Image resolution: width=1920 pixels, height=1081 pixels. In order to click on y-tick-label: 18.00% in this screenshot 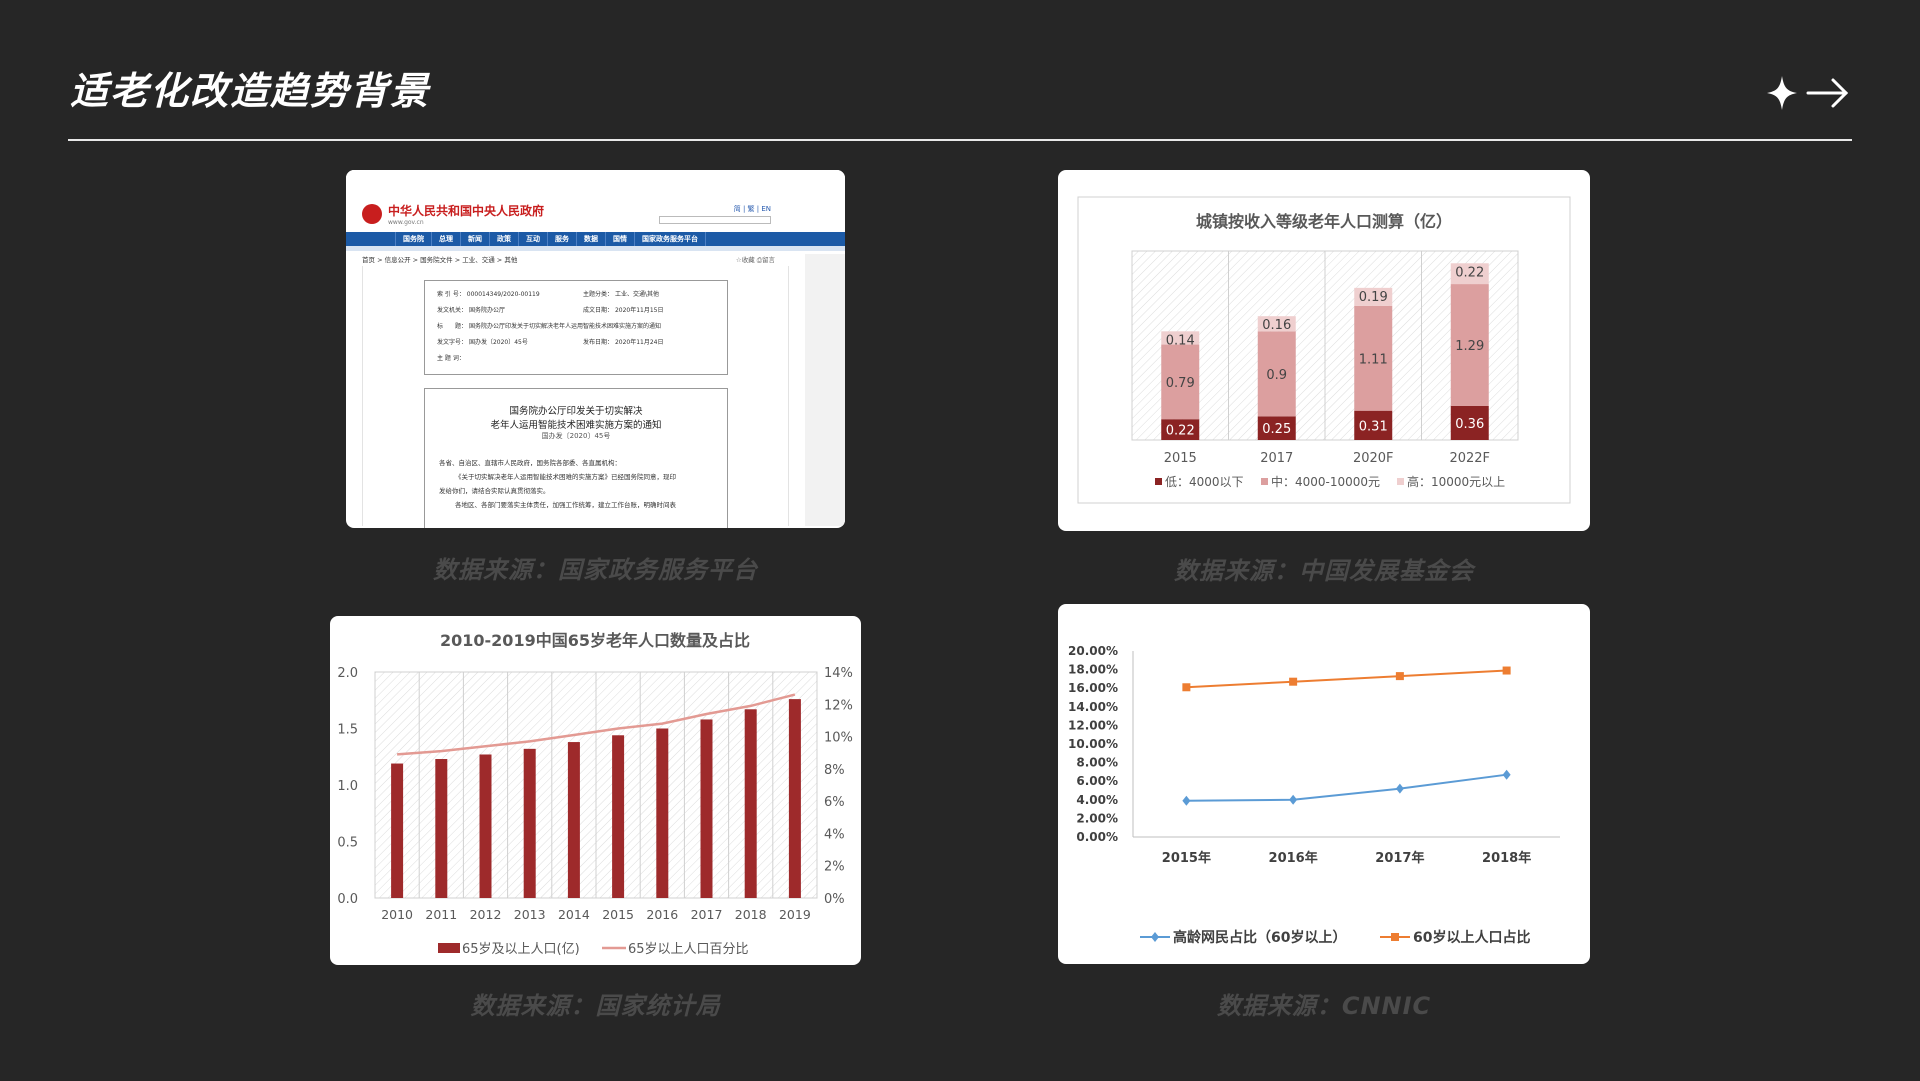, I will do `click(1093, 670)`.